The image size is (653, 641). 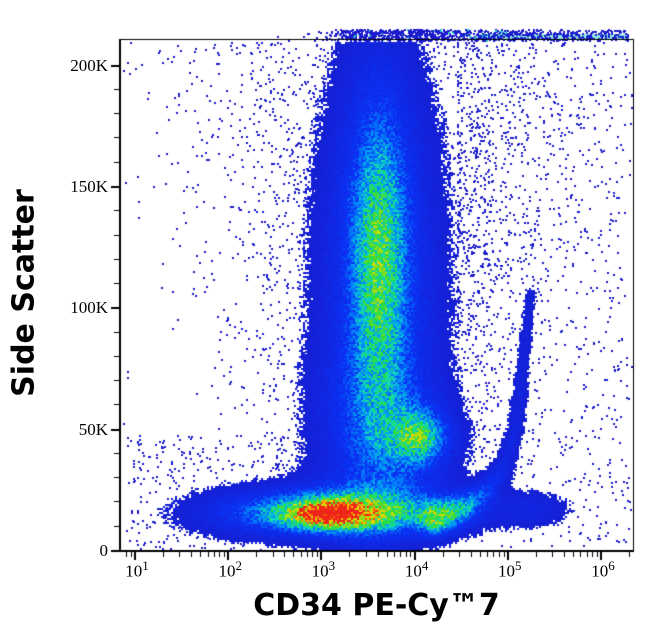 I want to click on y-tick-label: 200K, so click(x=89, y=65).